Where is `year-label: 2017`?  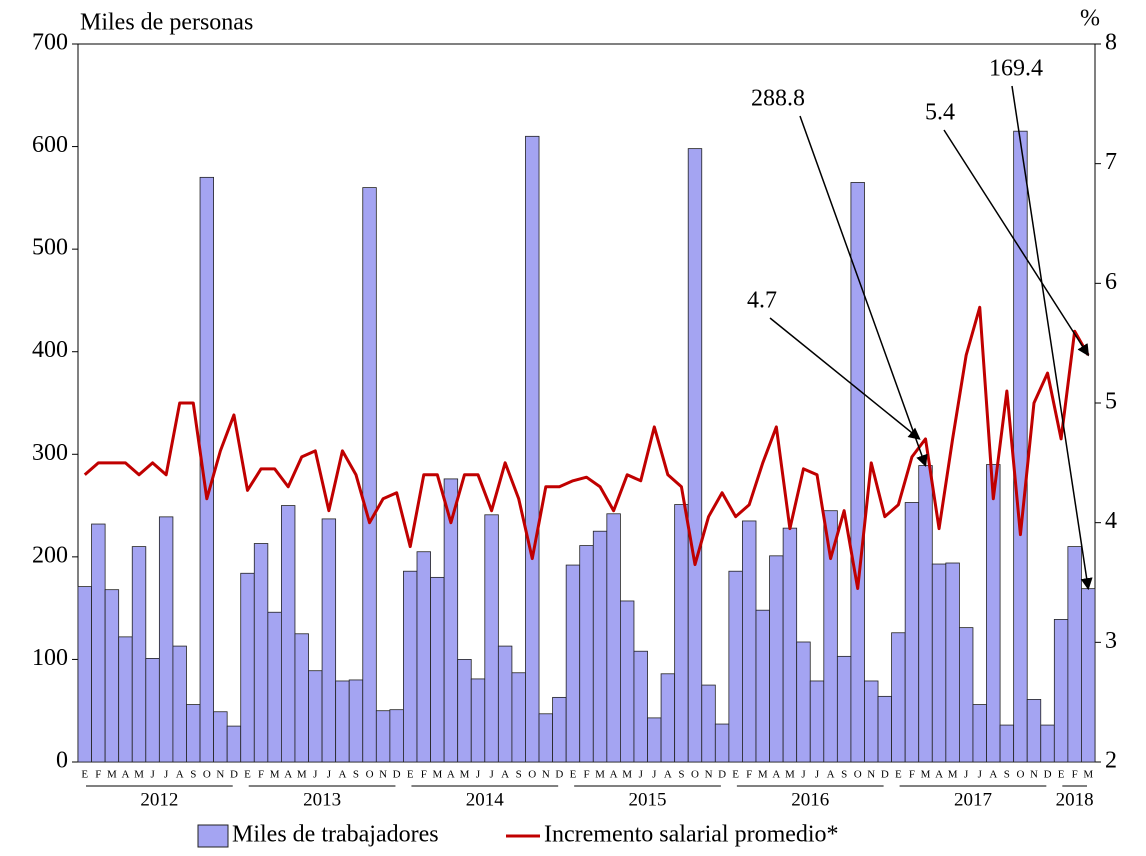
year-label: 2017 is located at coordinates (973, 799).